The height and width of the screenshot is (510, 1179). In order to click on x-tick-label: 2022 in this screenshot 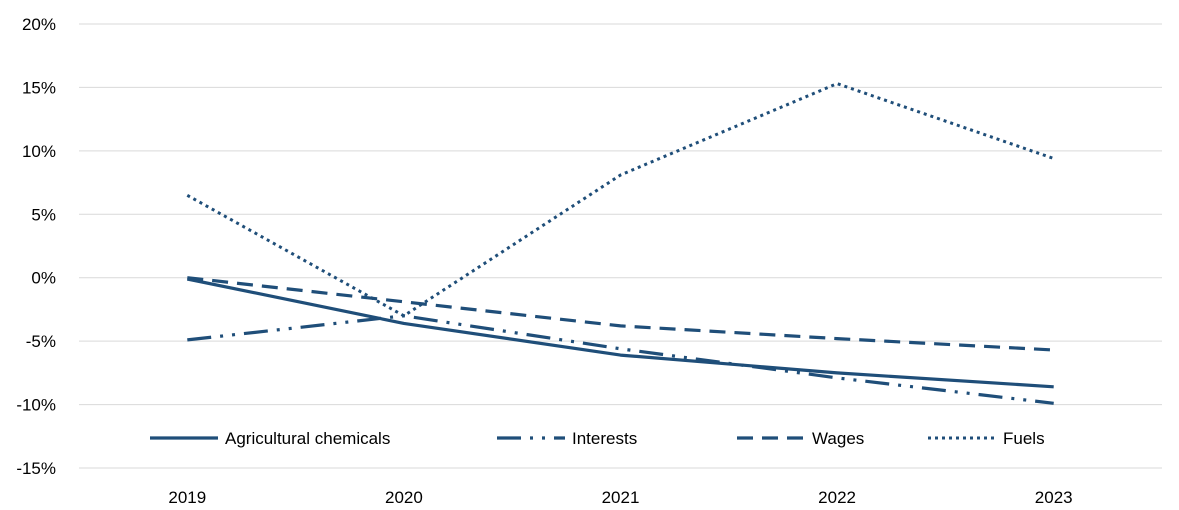, I will do `click(837, 497)`.